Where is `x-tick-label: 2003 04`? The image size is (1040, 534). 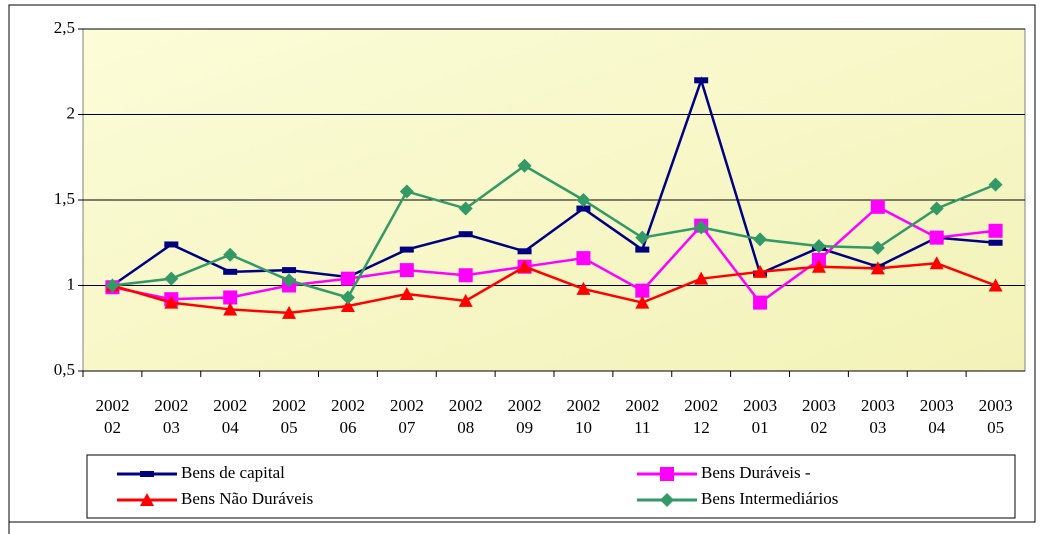 x-tick-label: 2003 04 is located at coordinates (936, 416).